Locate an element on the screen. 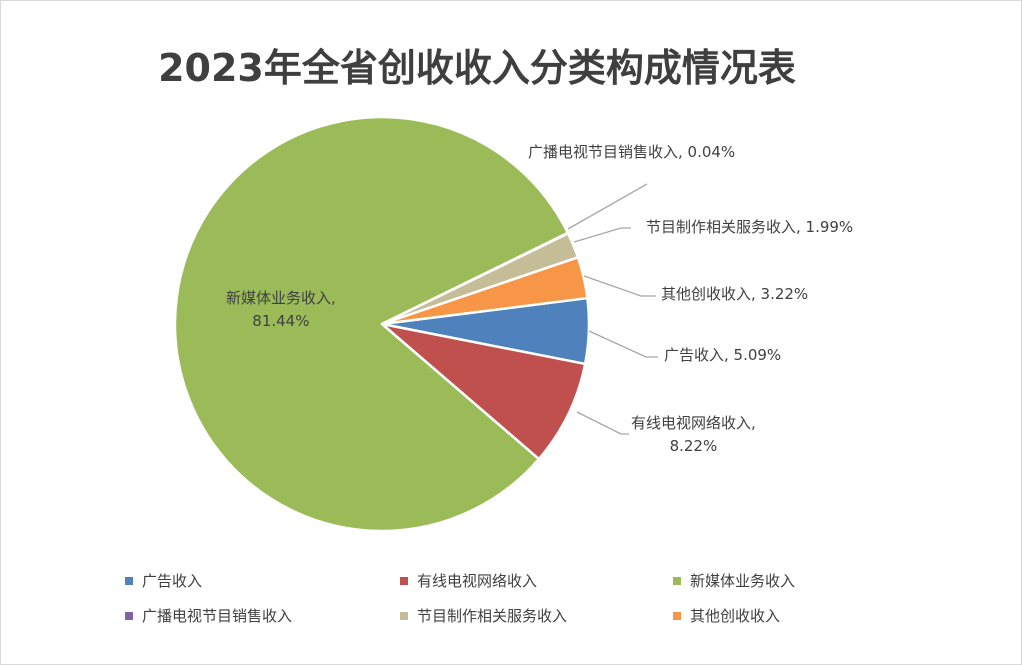 This screenshot has height=665, width=1022. data-label-ad: 广告收入, 5.09% is located at coordinates (723, 355).